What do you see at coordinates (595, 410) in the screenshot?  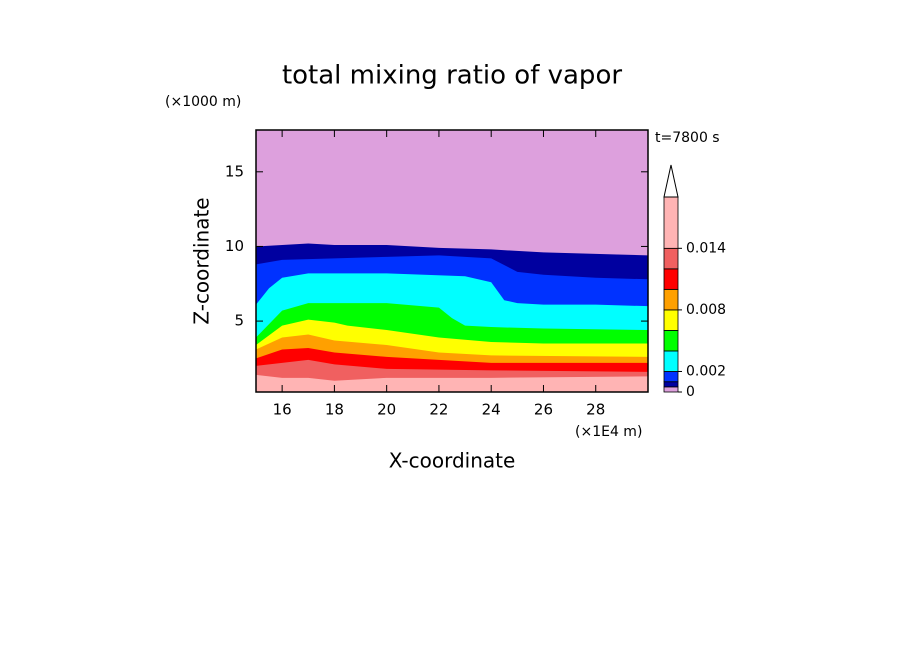 I see `x-tick-label: 28` at bounding box center [595, 410].